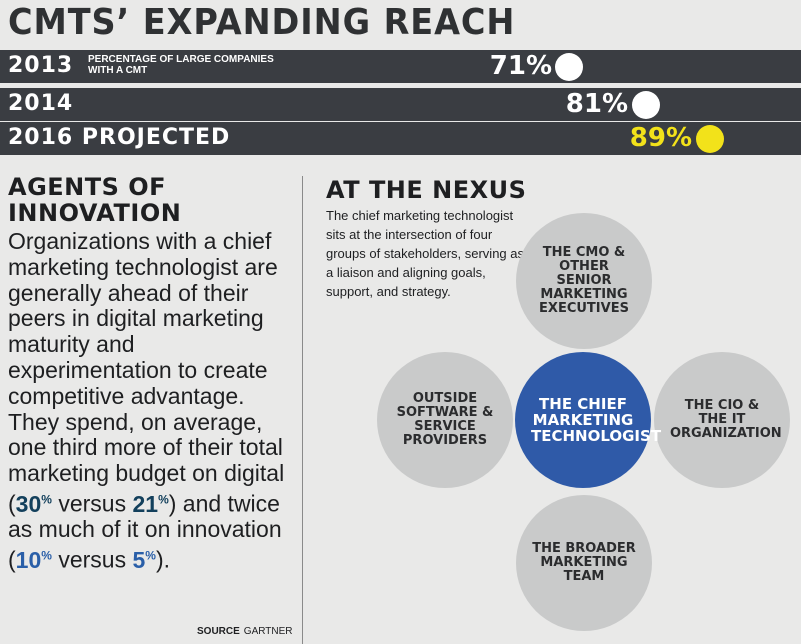  Describe the element at coordinates (95, 213) in the screenshot. I see `agents-heading-line2: INNOVATION` at that location.